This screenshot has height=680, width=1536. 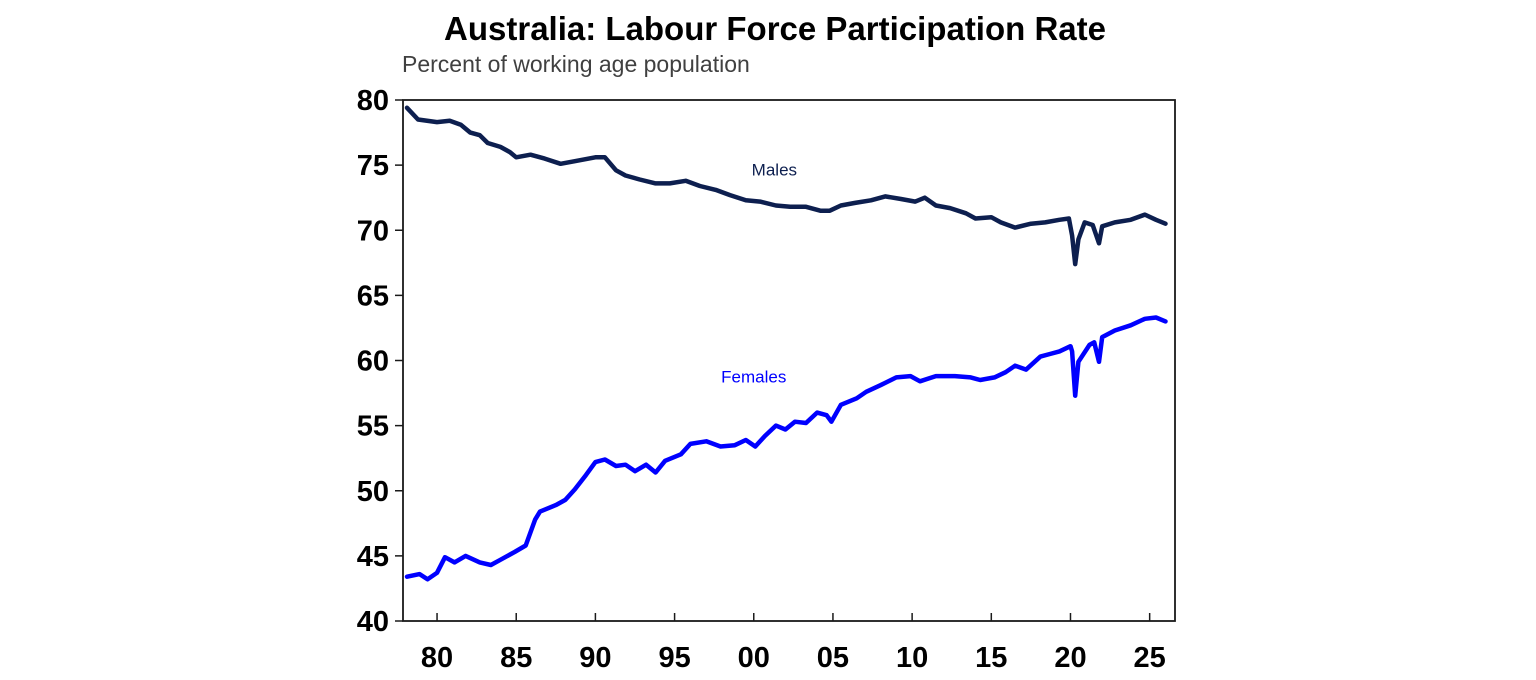 What do you see at coordinates (1070, 658) in the screenshot?
I see `x-tick-label: 20` at bounding box center [1070, 658].